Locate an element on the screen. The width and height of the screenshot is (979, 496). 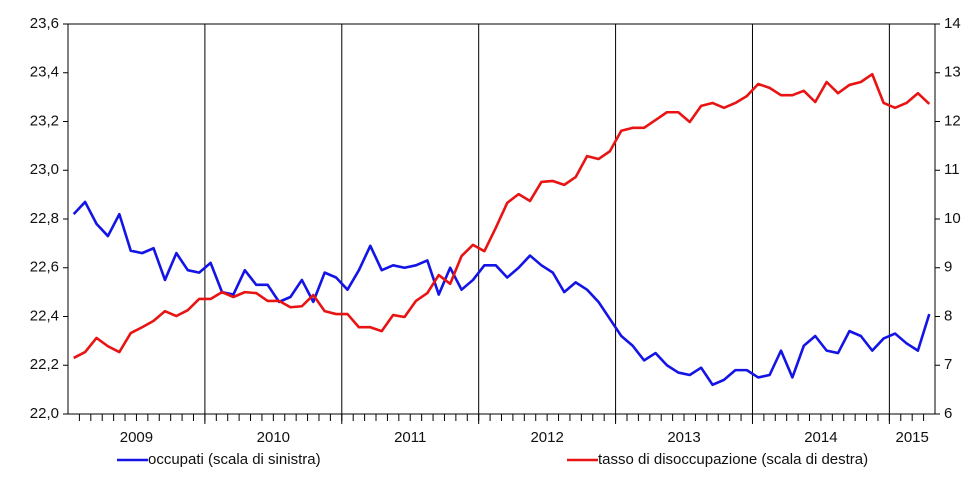
y-tick-label: 22,6 is located at coordinates (44, 267).